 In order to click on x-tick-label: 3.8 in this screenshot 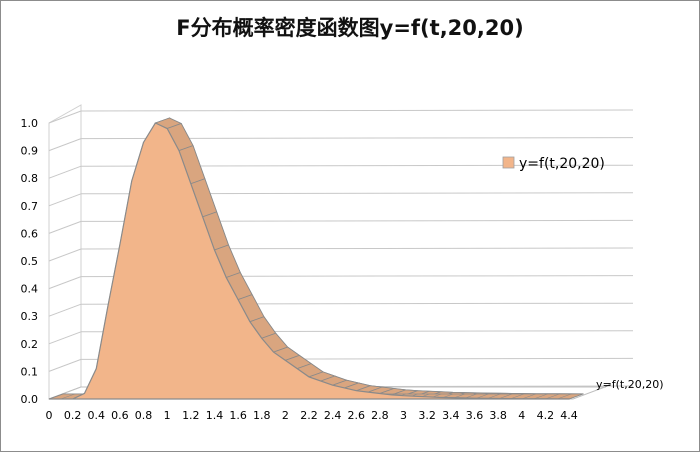, I will do `click(498, 415)`.